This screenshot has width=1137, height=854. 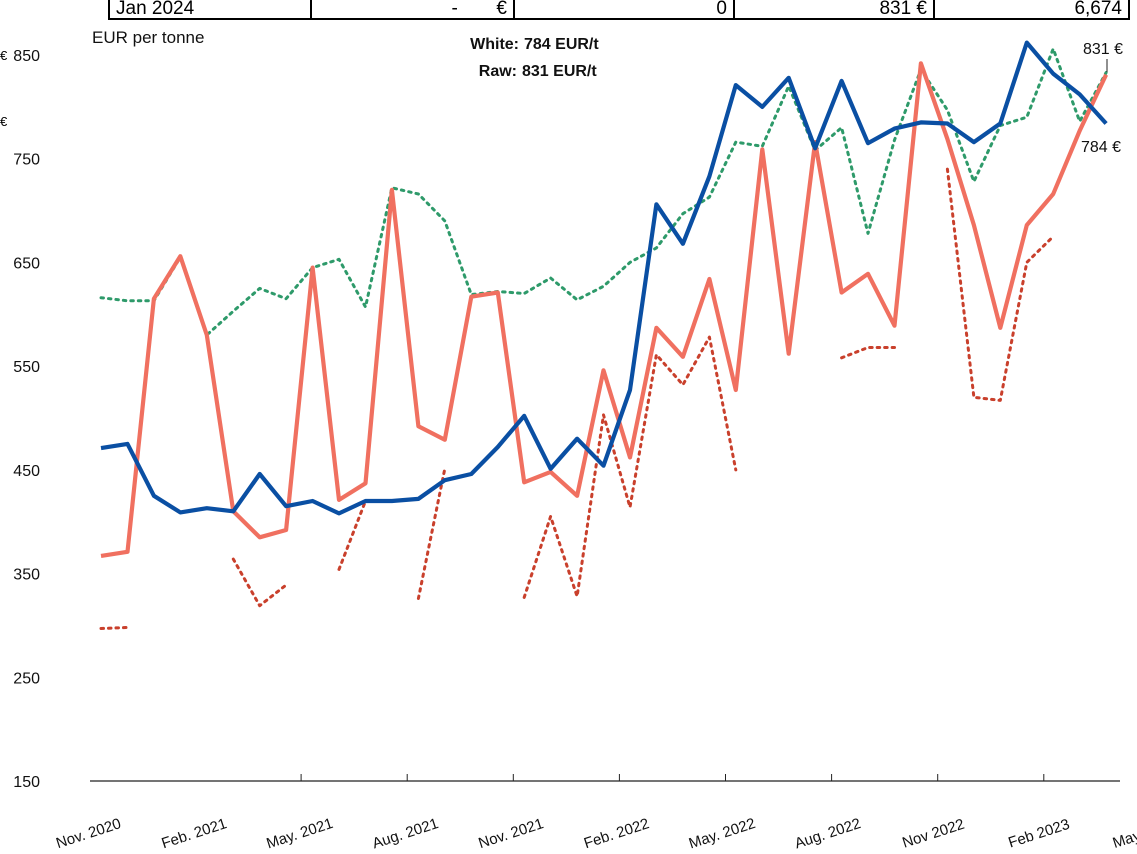 What do you see at coordinates (299, 833) in the screenshot?
I see `x-tick-label: May. 2021` at bounding box center [299, 833].